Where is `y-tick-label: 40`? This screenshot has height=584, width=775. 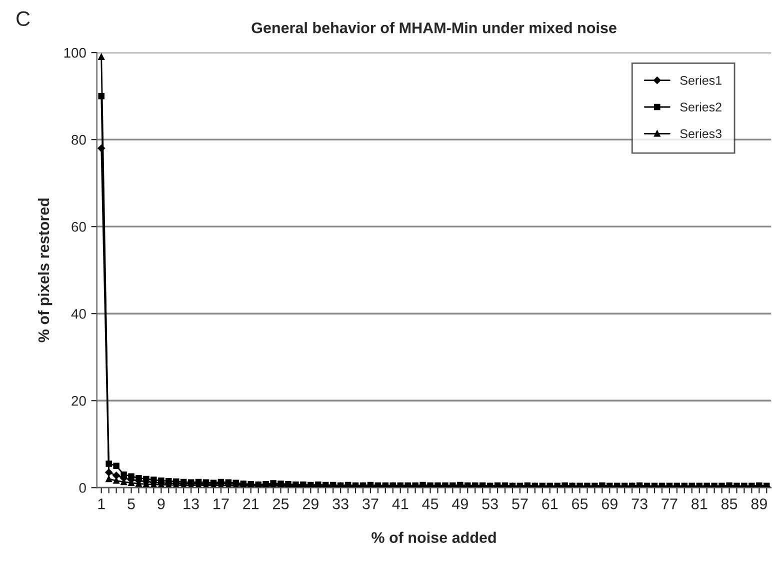 y-tick-label: 40 is located at coordinates (78, 313).